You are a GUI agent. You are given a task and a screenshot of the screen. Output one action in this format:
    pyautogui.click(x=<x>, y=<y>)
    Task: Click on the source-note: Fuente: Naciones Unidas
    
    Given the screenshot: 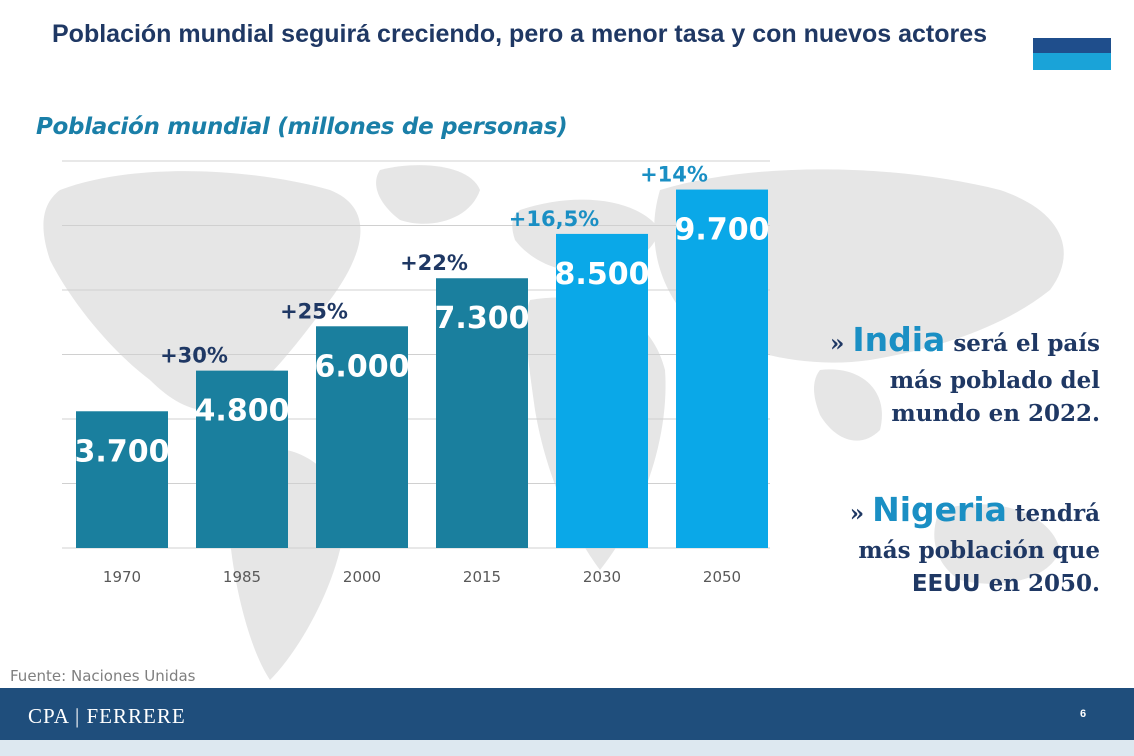 What is the action you would take?
    pyautogui.click(x=103, y=676)
    